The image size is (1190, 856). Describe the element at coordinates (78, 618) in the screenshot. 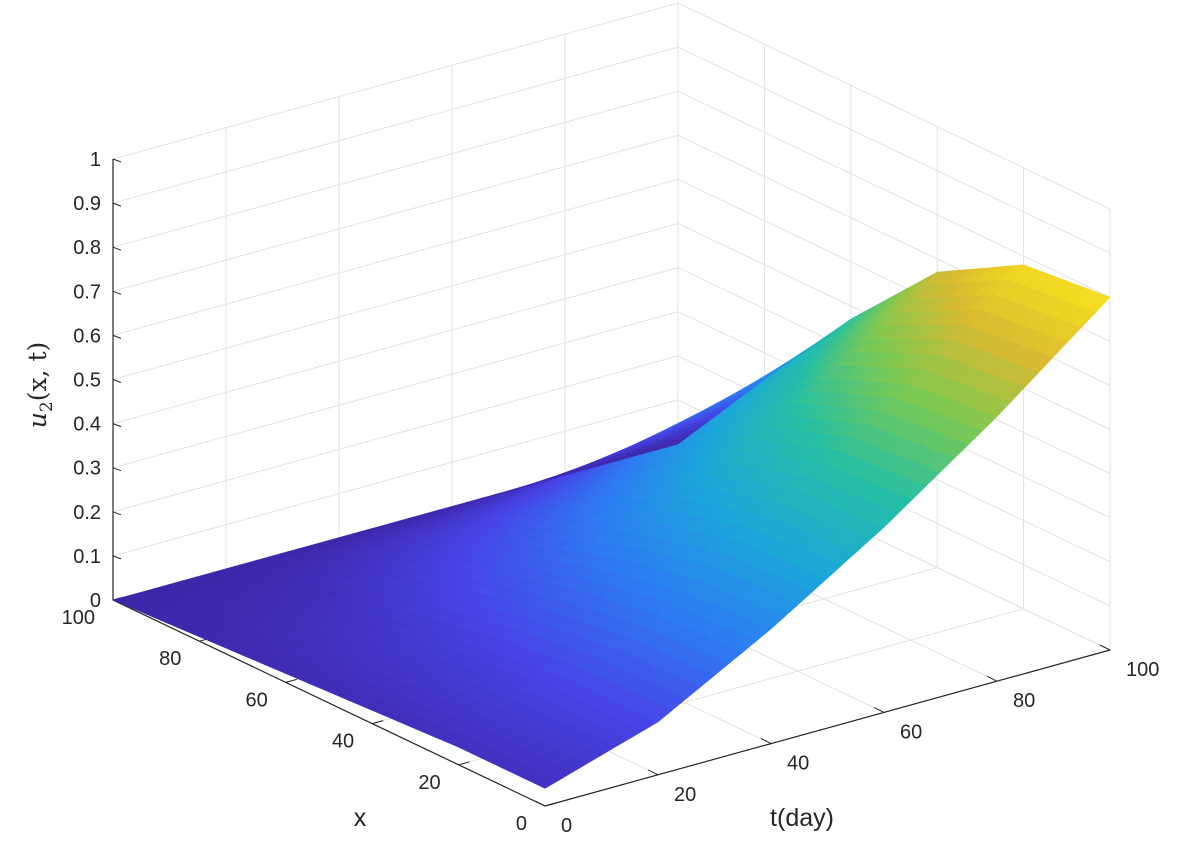

I see `x-tick-label: 100` at that location.